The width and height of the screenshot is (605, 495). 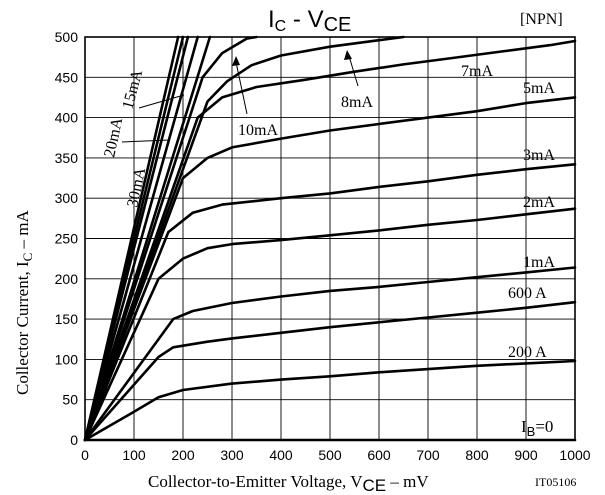 What do you see at coordinates (555, 482) in the screenshot?
I see `figure-code: IT05106` at bounding box center [555, 482].